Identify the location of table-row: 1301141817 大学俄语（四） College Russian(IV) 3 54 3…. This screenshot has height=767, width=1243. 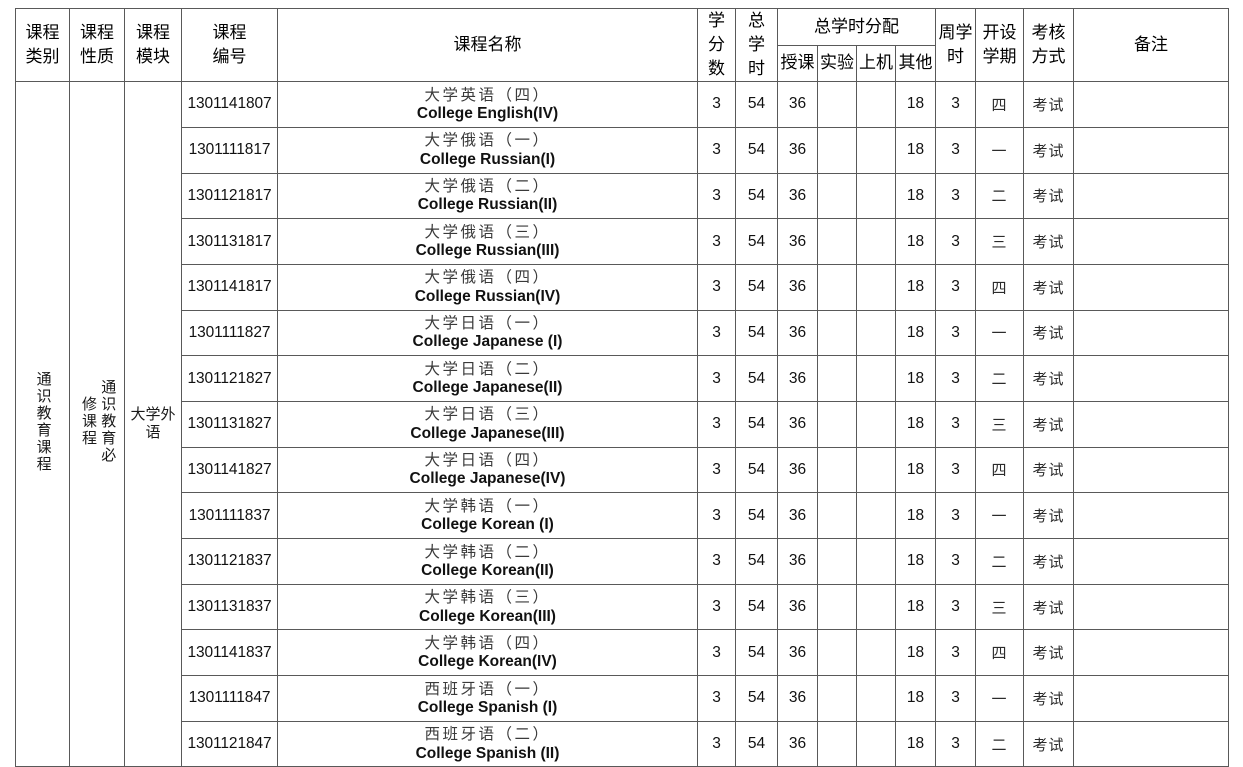
(622, 287).